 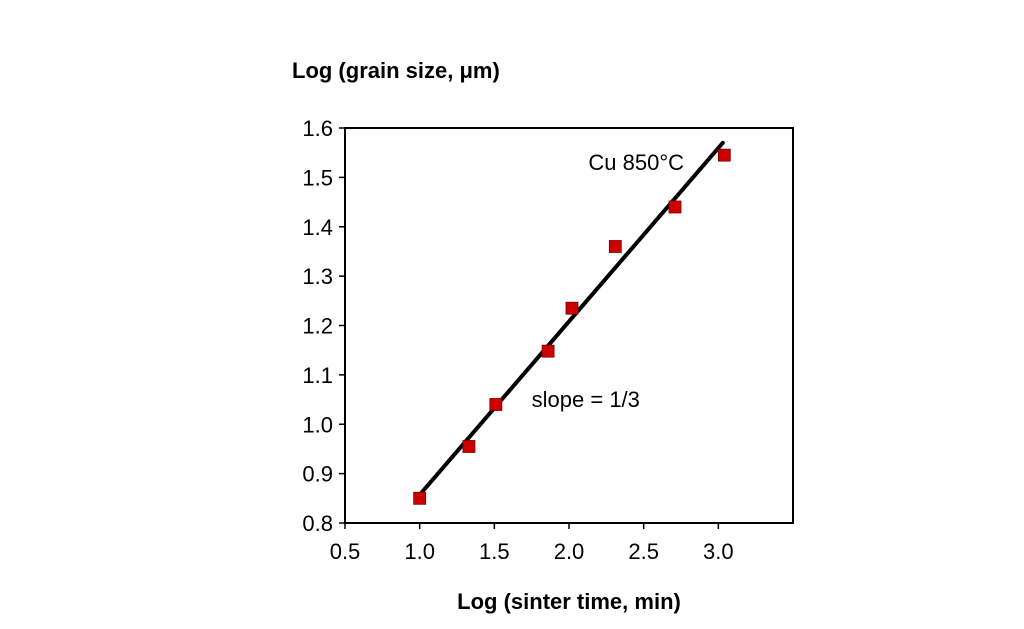 I want to click on x-tick-label: 1.5, so click(x=494, y=551).